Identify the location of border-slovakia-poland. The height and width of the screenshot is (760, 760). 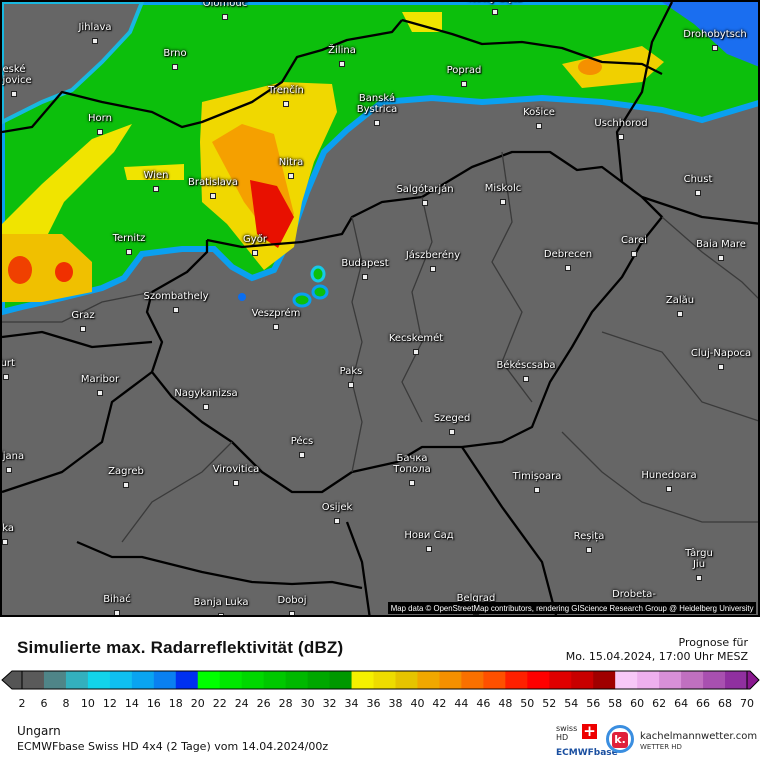
(532, 47).